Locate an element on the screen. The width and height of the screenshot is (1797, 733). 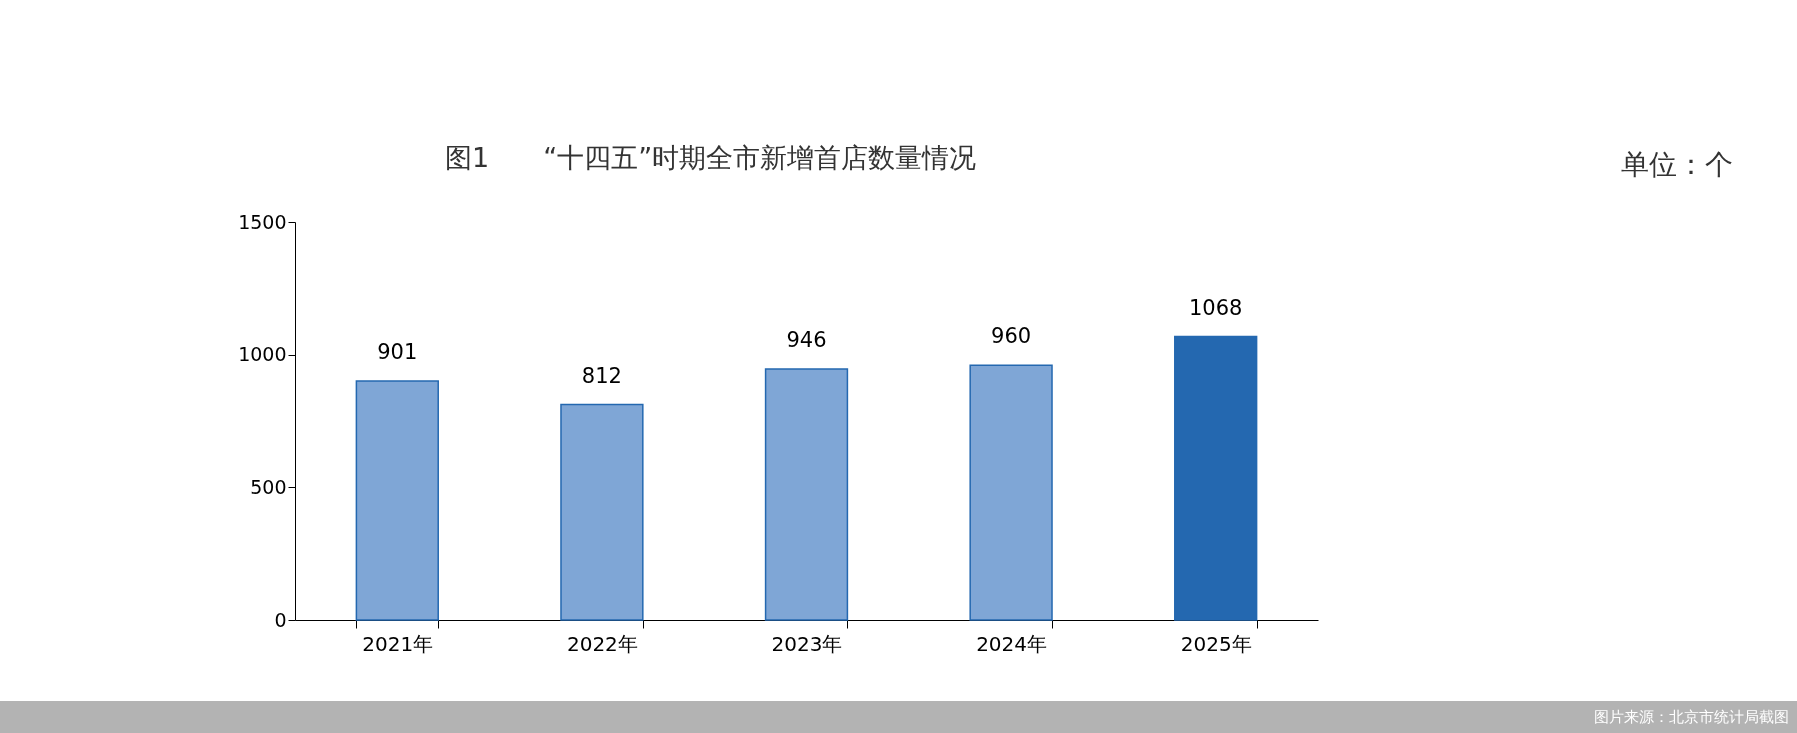
y-tick-label: 0 is located at coordinates (280, 619).